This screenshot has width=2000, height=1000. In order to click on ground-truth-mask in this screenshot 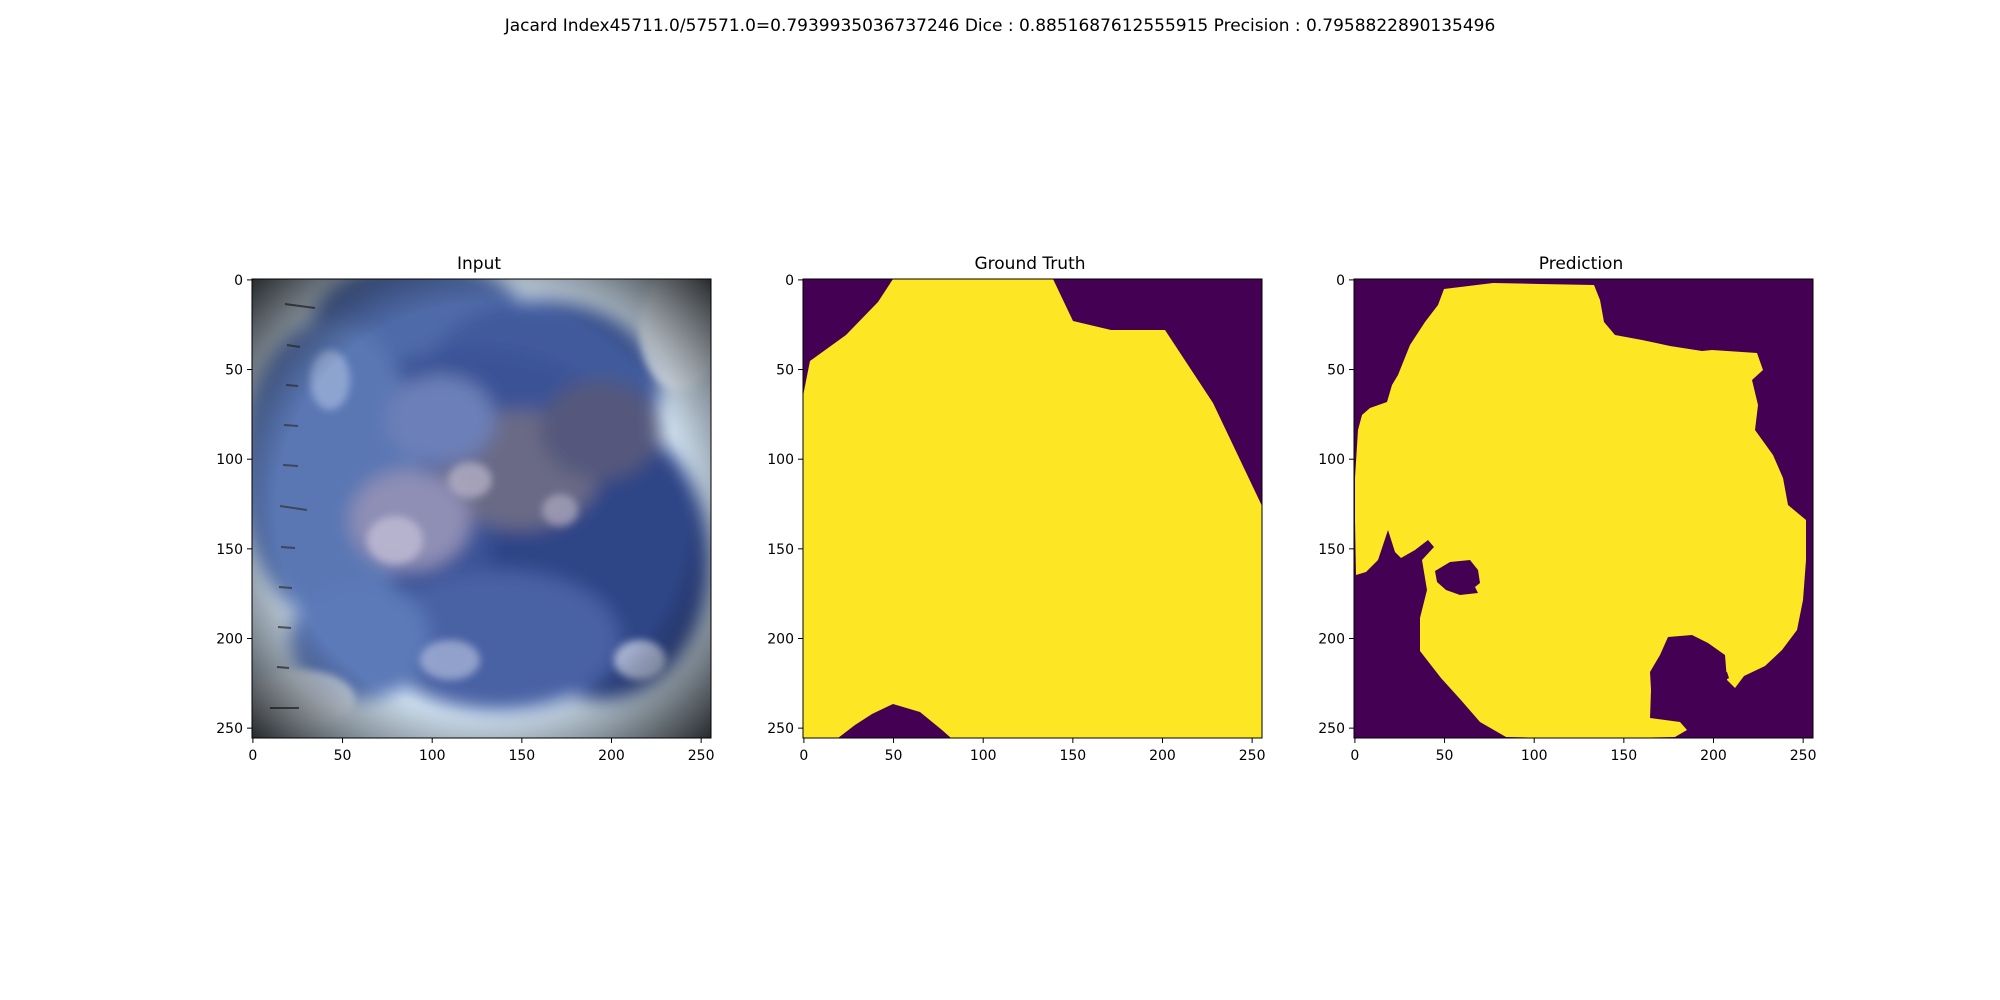, I will do `click(1032, 508)`.